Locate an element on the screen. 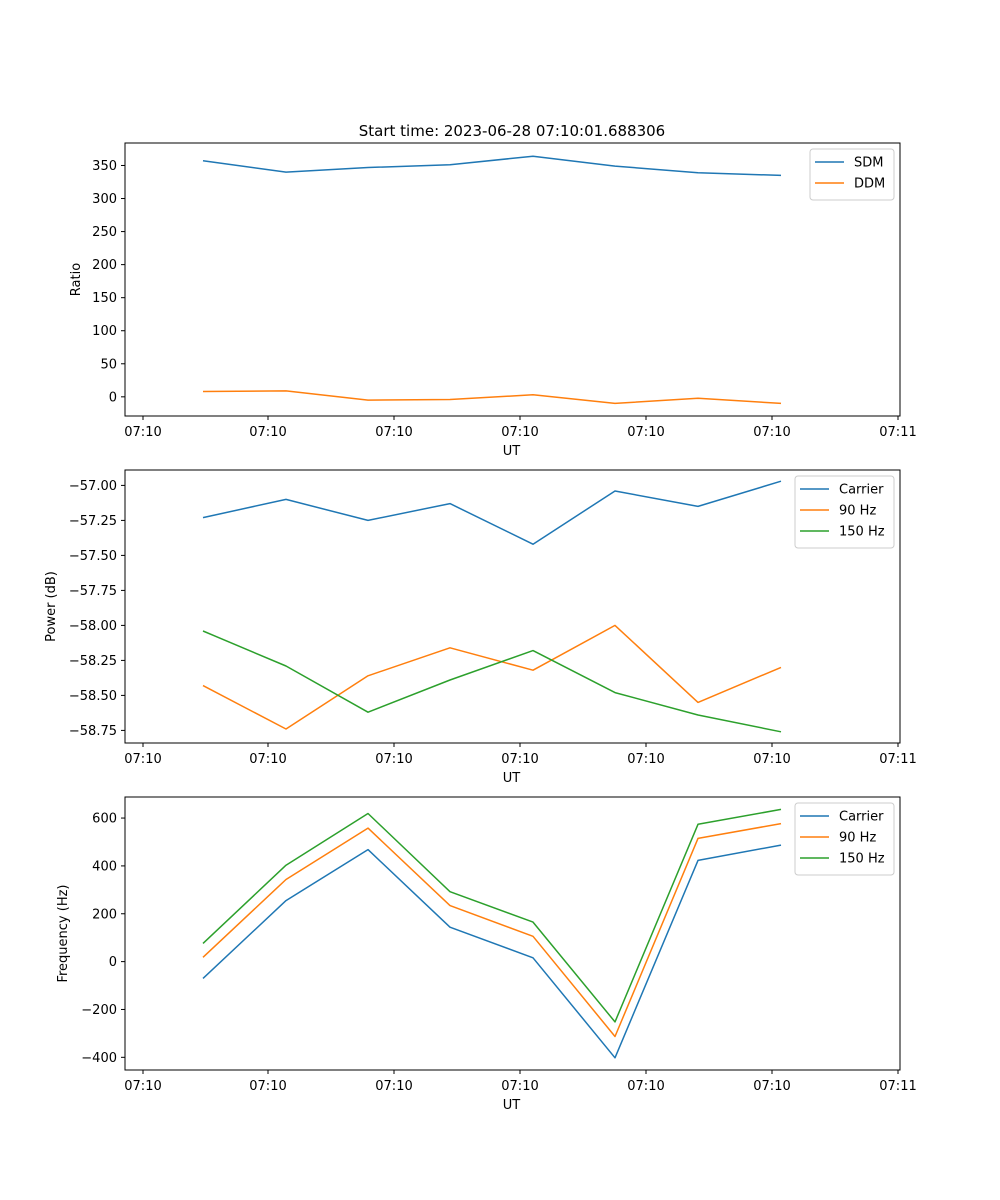  y-axis-label: Frequency (Hz) is located at coordinates (63, 933).